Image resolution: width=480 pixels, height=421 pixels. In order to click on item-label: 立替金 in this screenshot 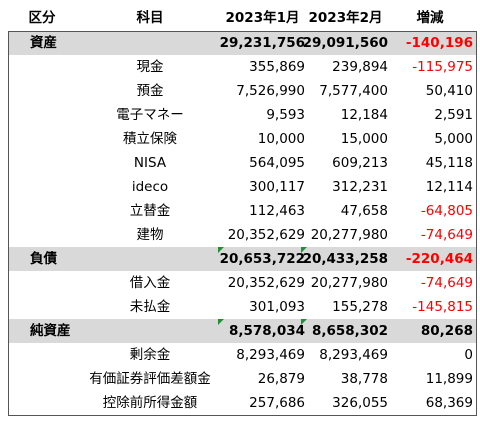, I will do `click(150, 211)`.